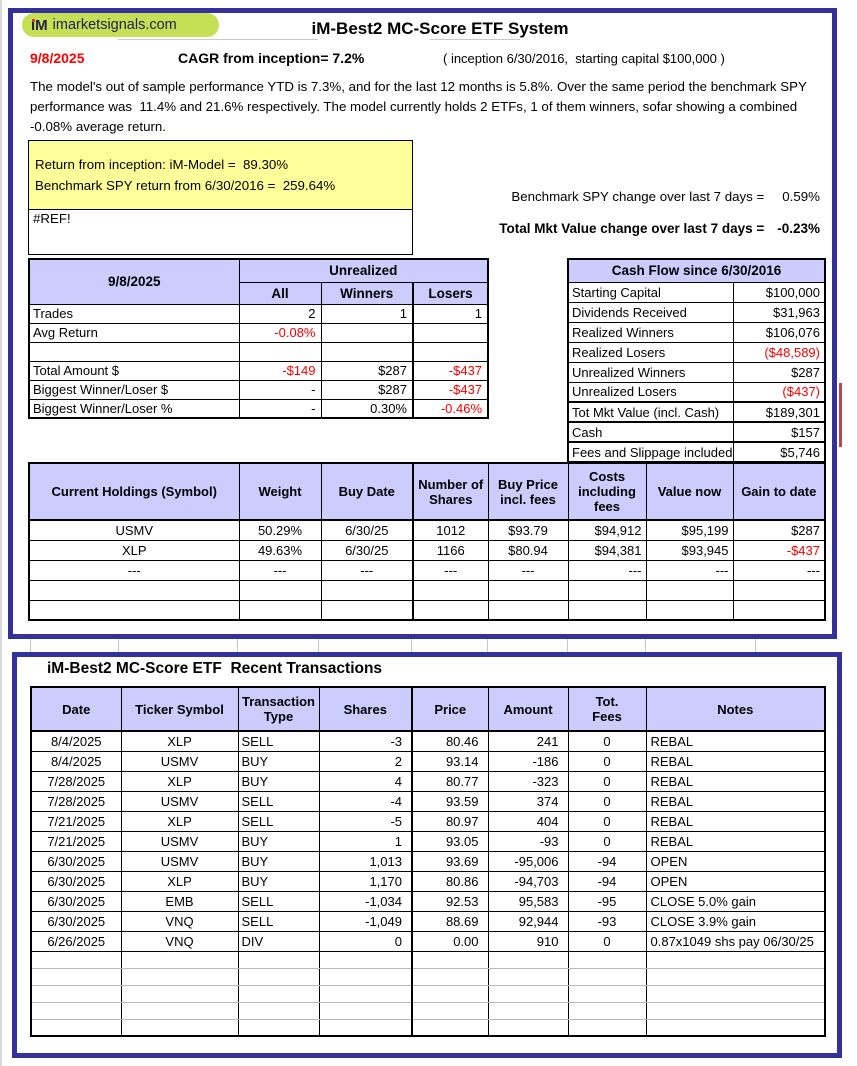  What do you see at coordinates (114, 25) in the screenshot?
I see `logo-domain: imarketsignals.com` at bounding box center [114, 25].